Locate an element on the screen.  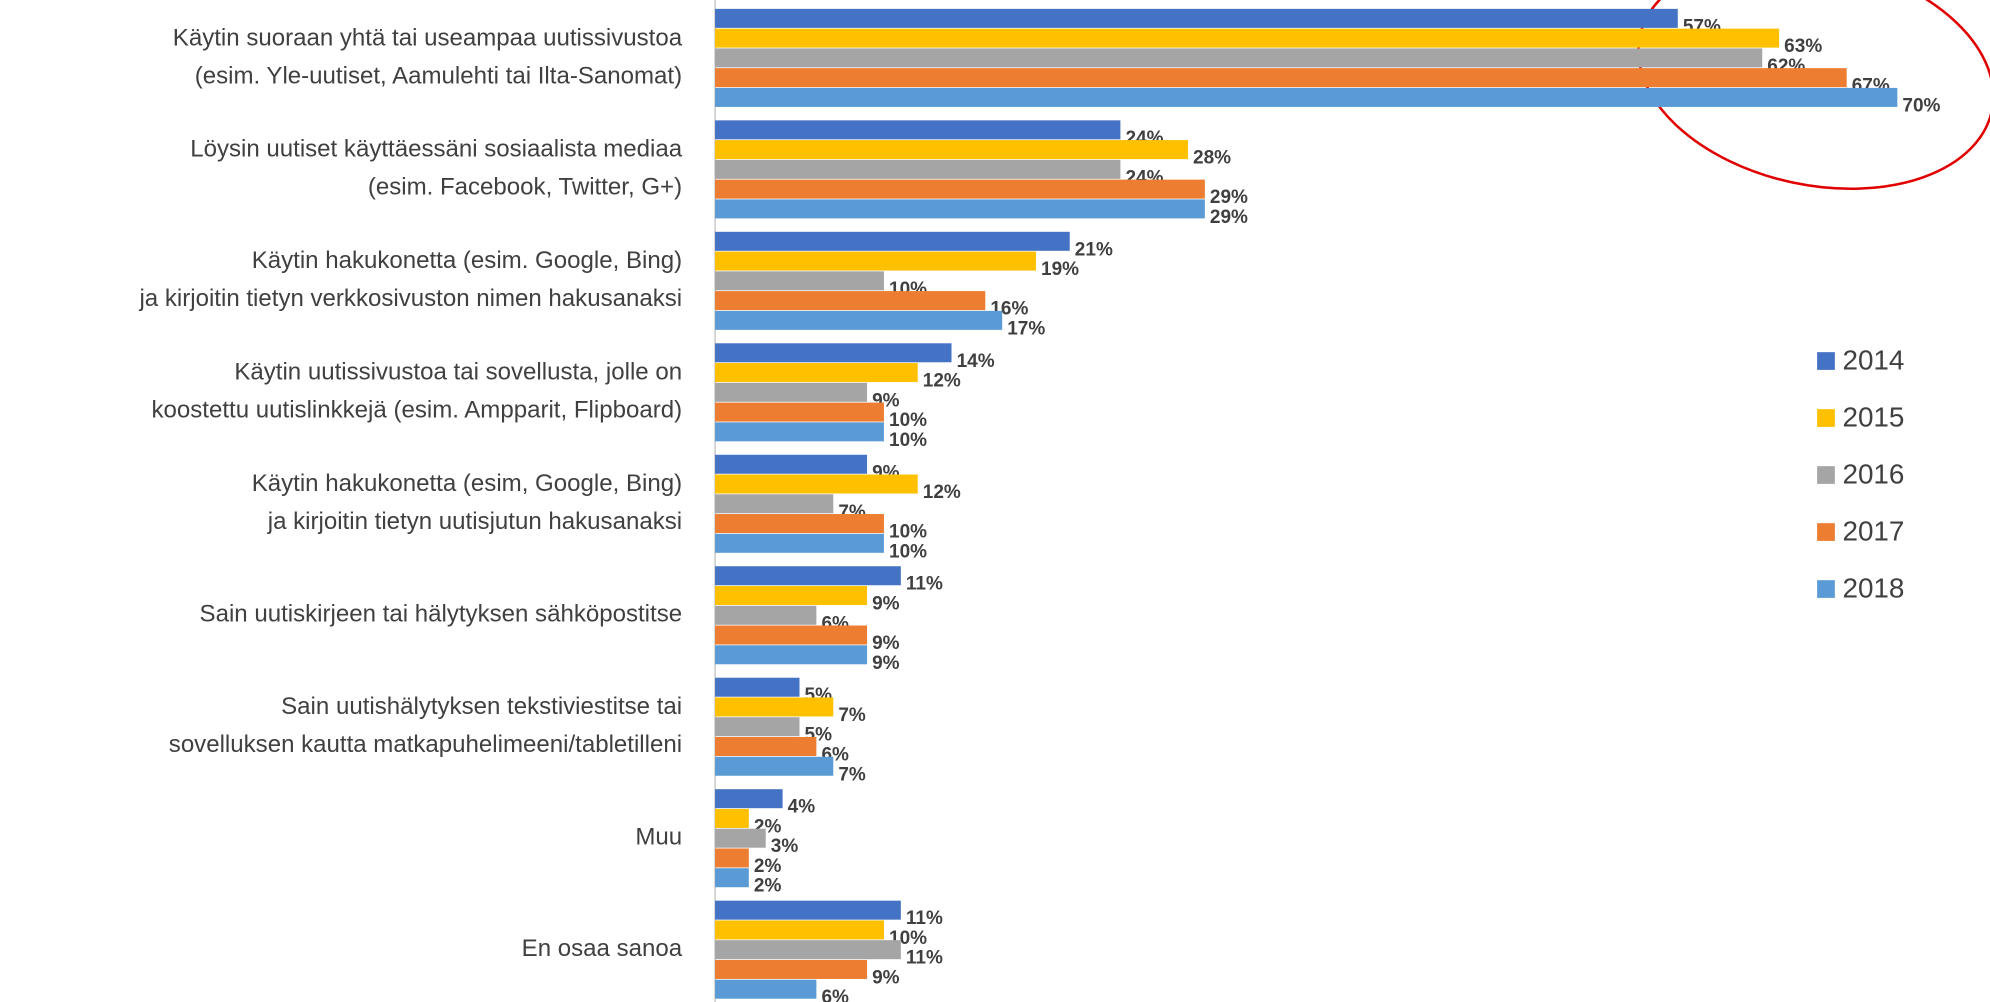
legend-label: 2018 is located at coordinates (1873, 588).